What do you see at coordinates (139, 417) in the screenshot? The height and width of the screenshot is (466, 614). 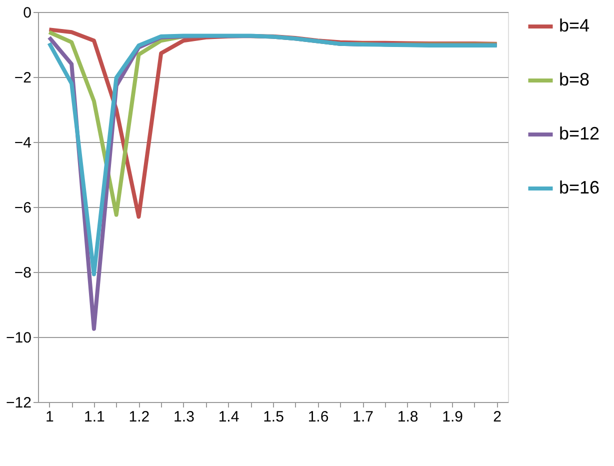 I see `x-tick-label: 1.2` at bounding box center [139, 417].